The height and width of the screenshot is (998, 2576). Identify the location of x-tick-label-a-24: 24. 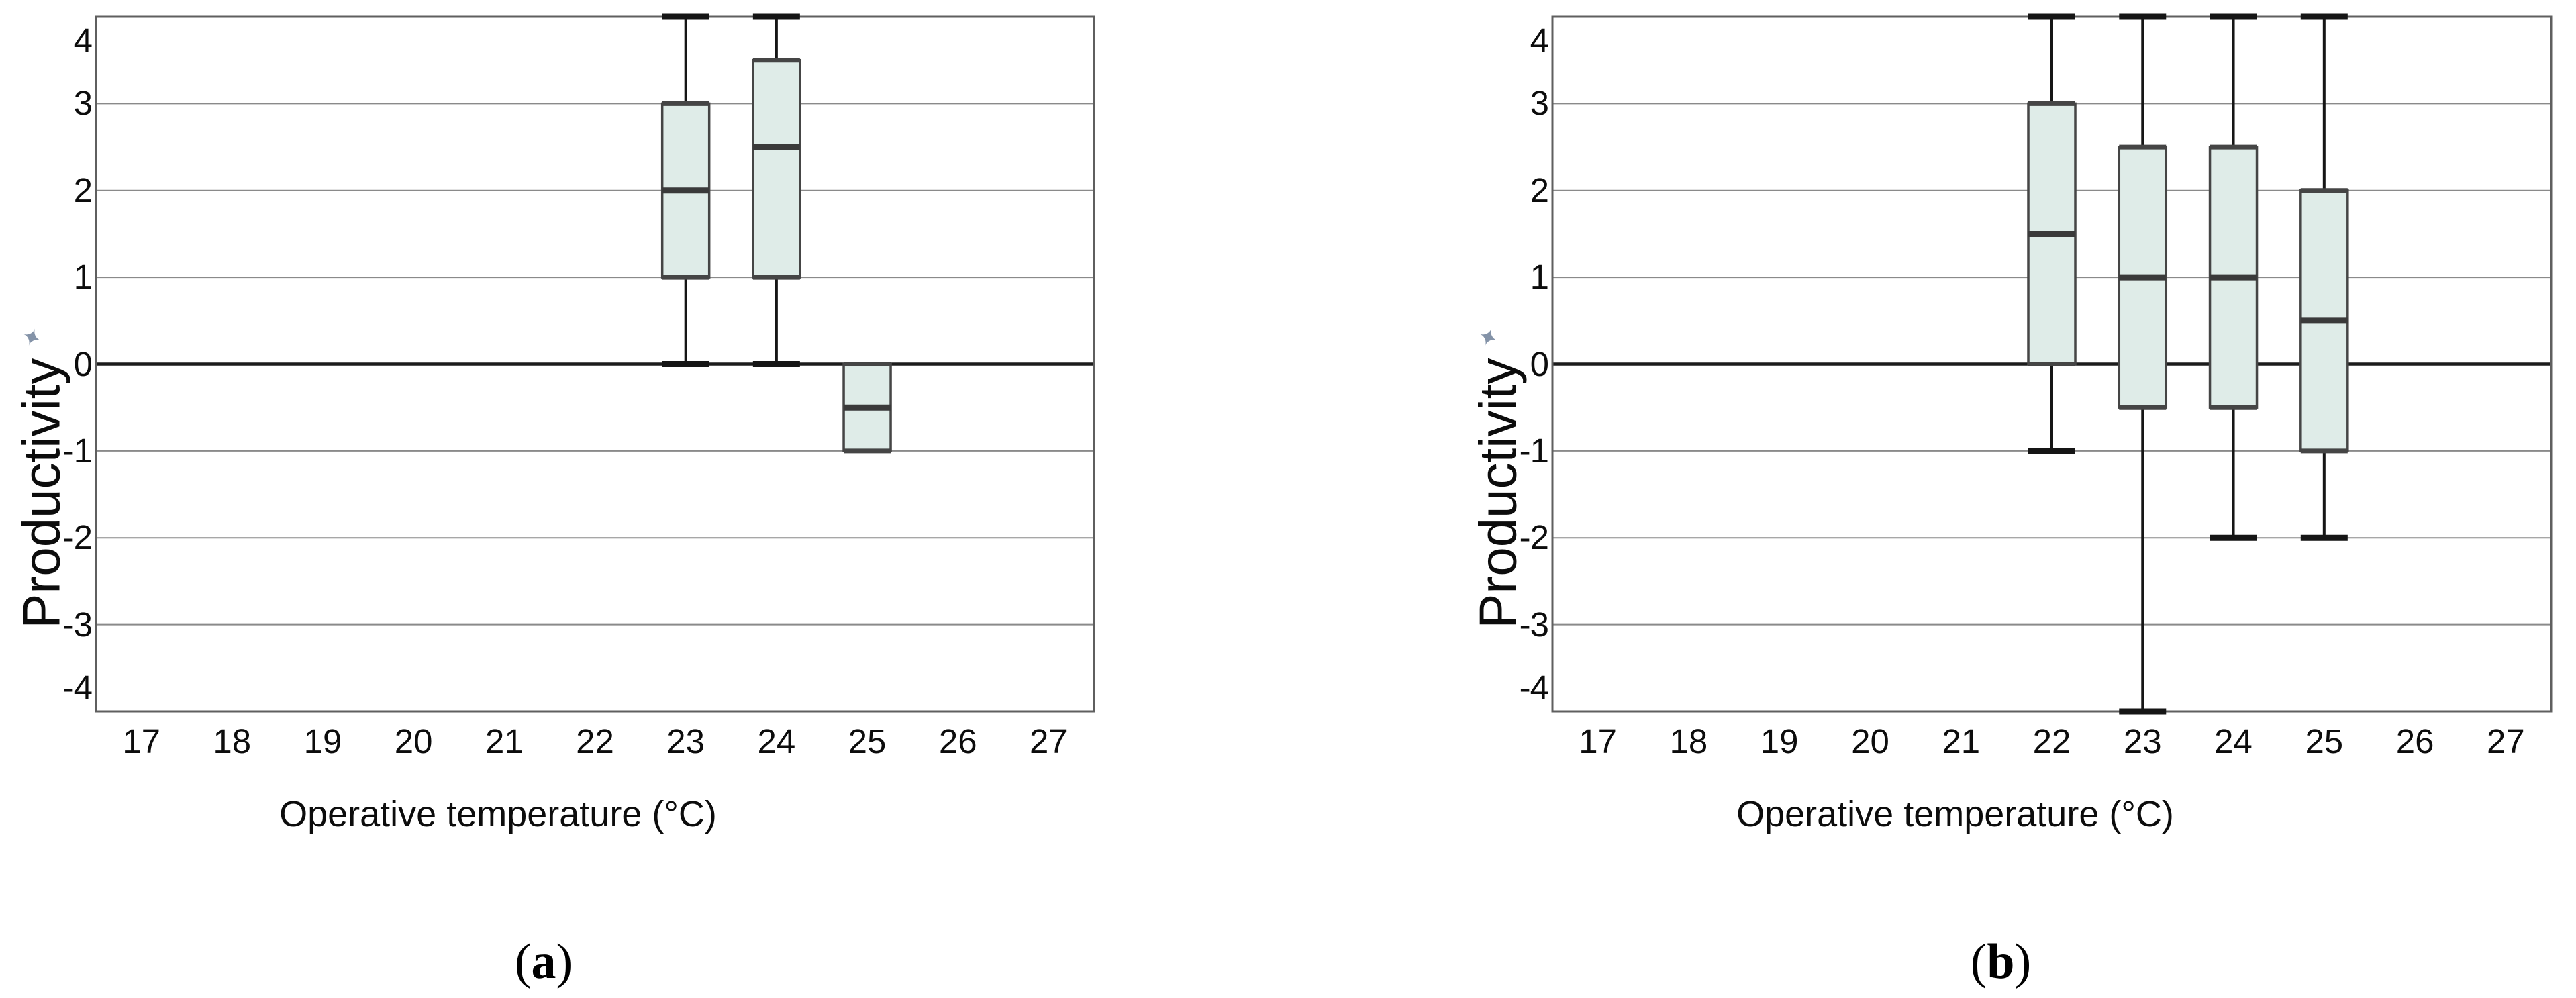
(776, 741).